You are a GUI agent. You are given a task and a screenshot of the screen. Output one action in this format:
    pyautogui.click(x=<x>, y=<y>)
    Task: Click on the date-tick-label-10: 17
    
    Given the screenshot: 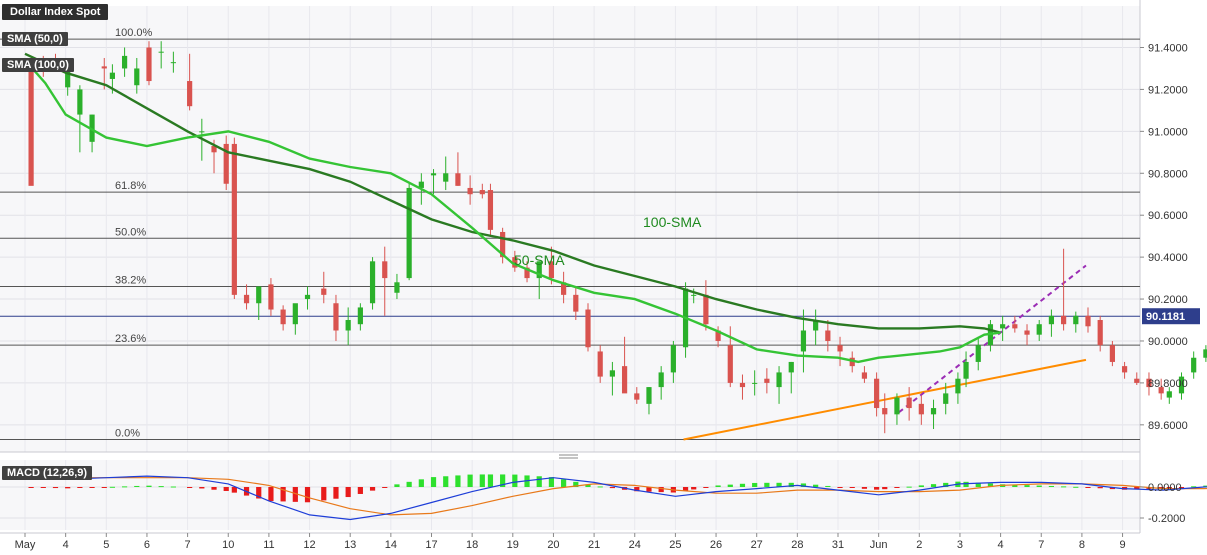 What is the action you would take?
    pyautogui.click(x=431, y=545)
    